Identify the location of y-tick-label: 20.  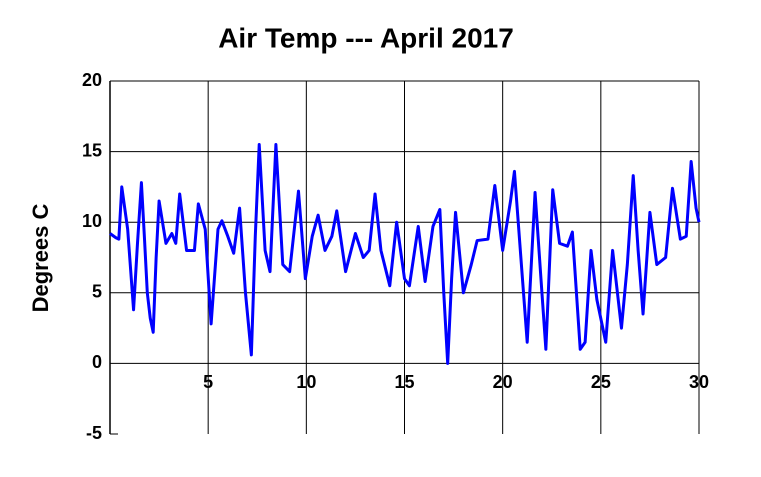
(92, 80).